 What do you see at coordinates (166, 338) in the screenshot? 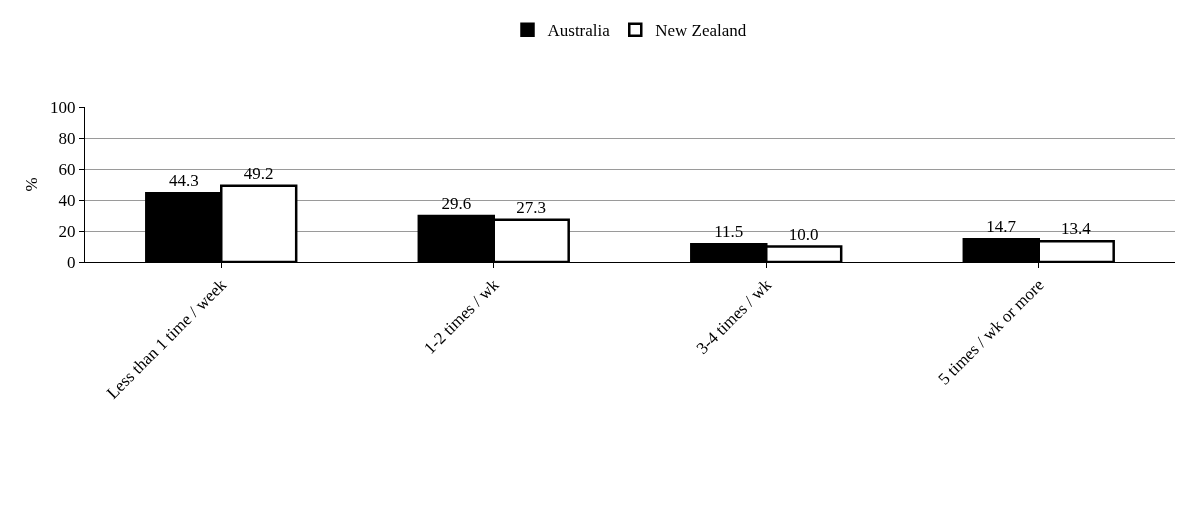
I see `x-tick-label: Less than 1 time / week` at bounding box center [166, 338].